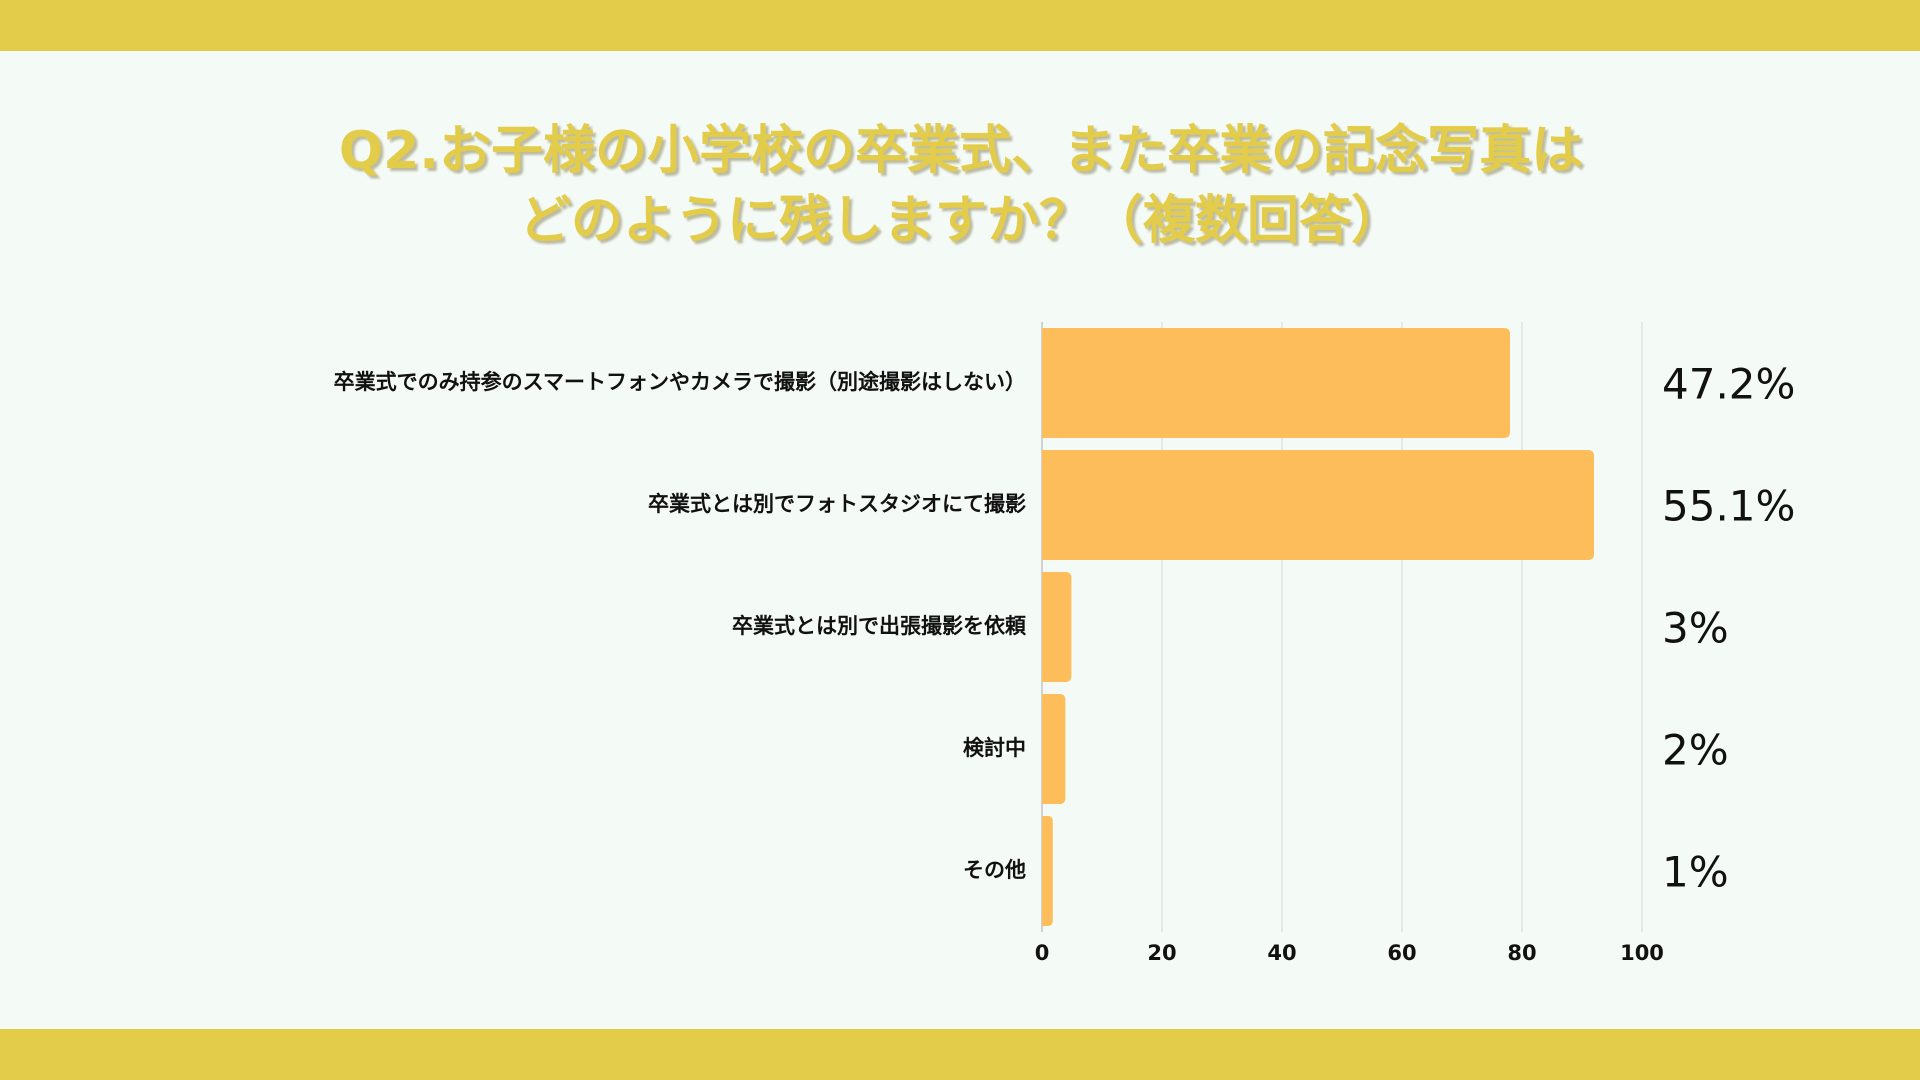  I want to click on y-tick-label: 検討中, so click(994, 748).